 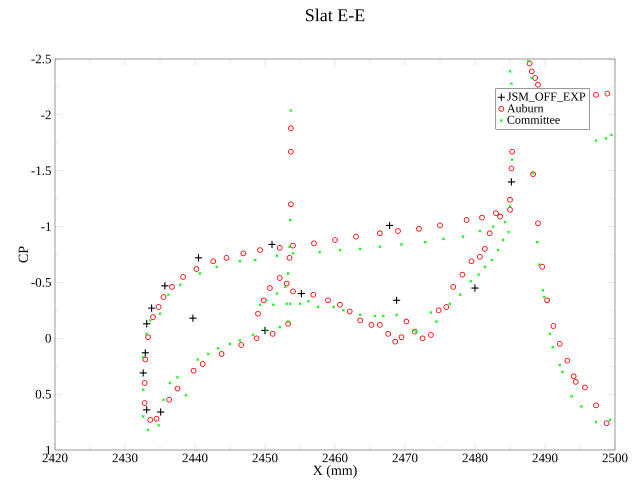 What do you see at coordinates (23, 254) in the screenshot?
I see `y-axis-title: CP` at bounding box center [23, 254].